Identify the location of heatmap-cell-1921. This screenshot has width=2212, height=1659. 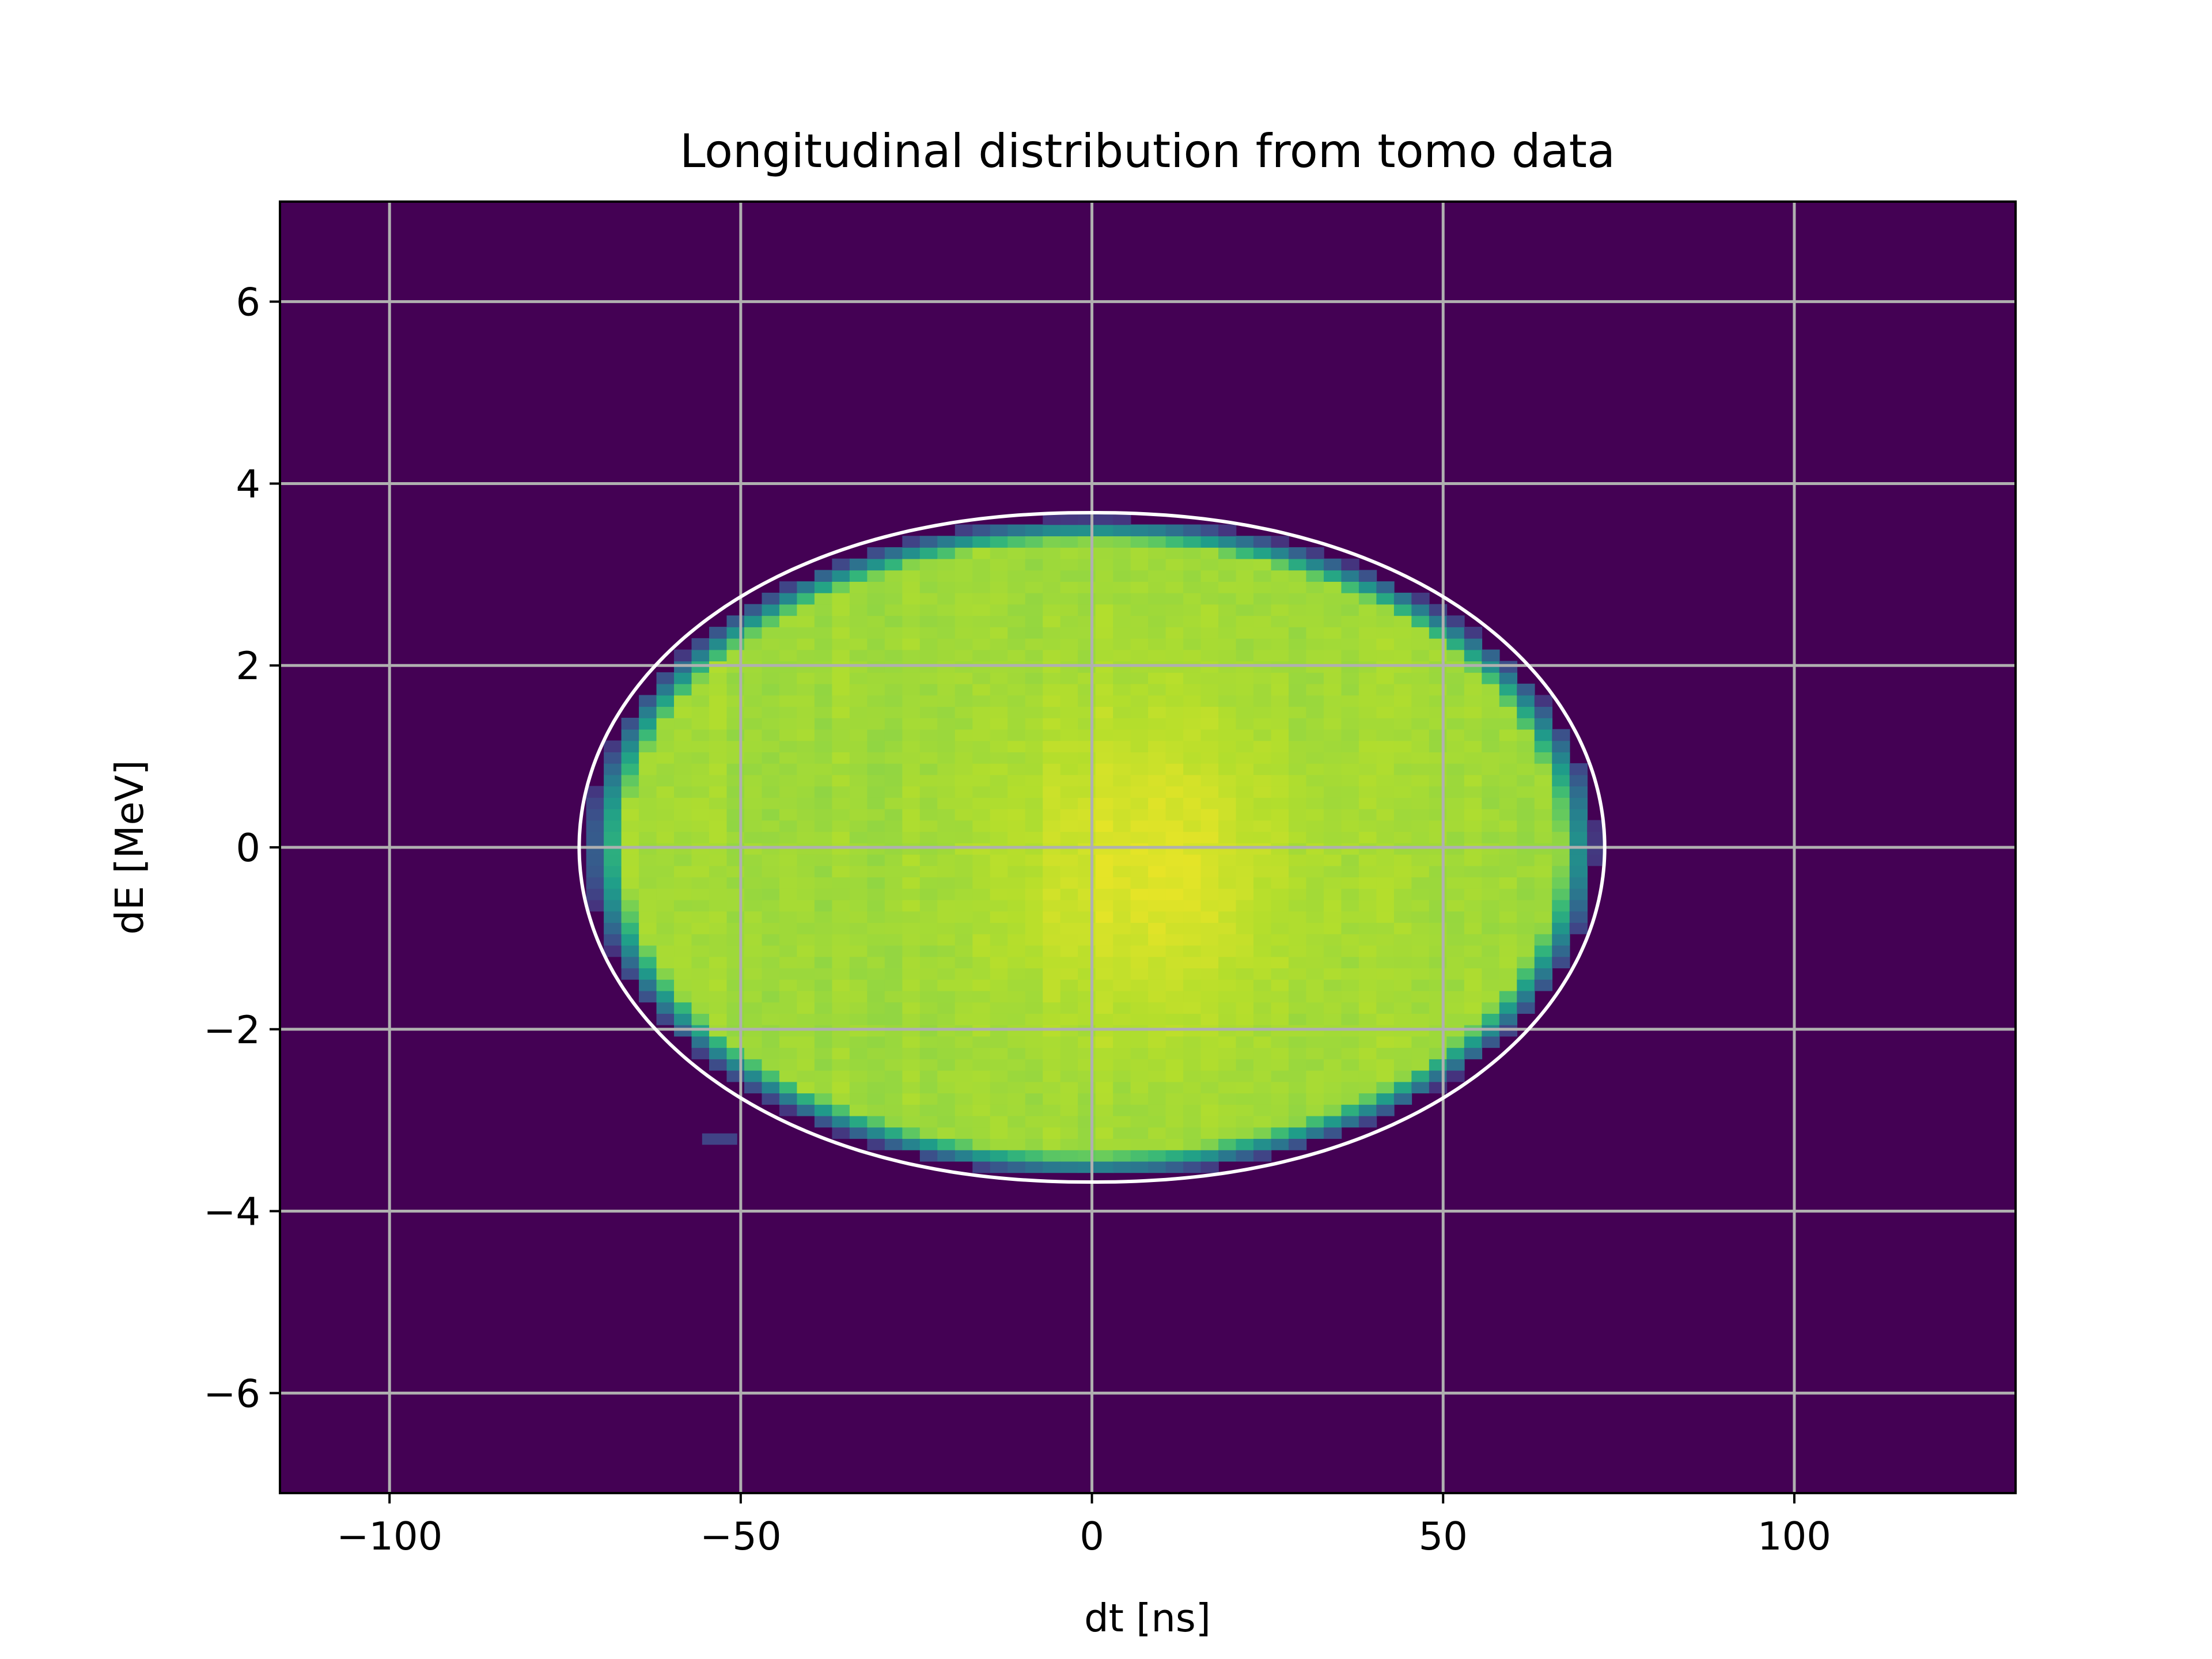
(1280, 792).